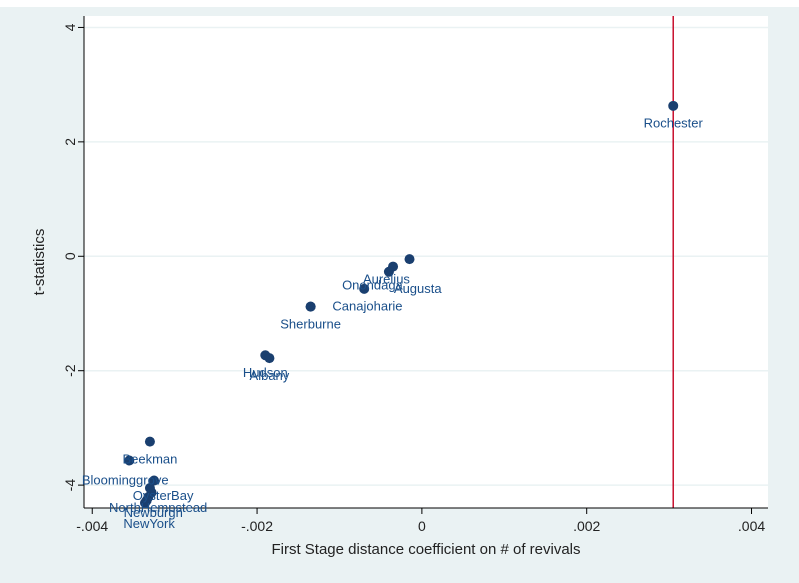 The height and width of the screenshot is (583, 799). What do you see at coordinates (409, 259) in the screenshot?
I see `data-point-aurelius` at bounding box center [409, 259].